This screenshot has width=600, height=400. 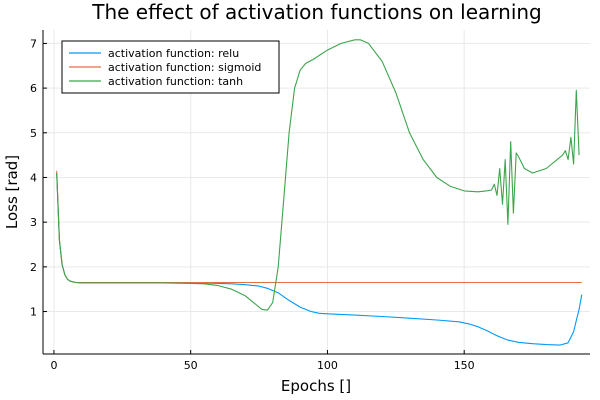 I want to click on legend-label-2: activation function: tanh, so click(x=175, y=81).